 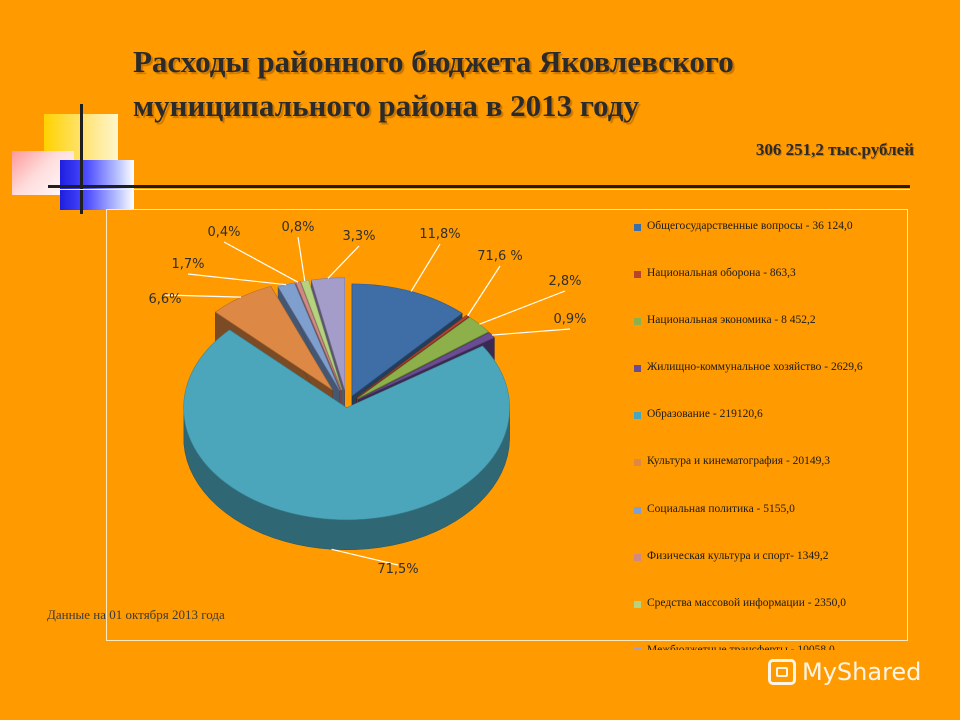 What do you see at coordinates (136, 614) in the screenshot?
I see `data-date-note: Данные на 01 октября 2013 года` at bounding box center [136, 614].